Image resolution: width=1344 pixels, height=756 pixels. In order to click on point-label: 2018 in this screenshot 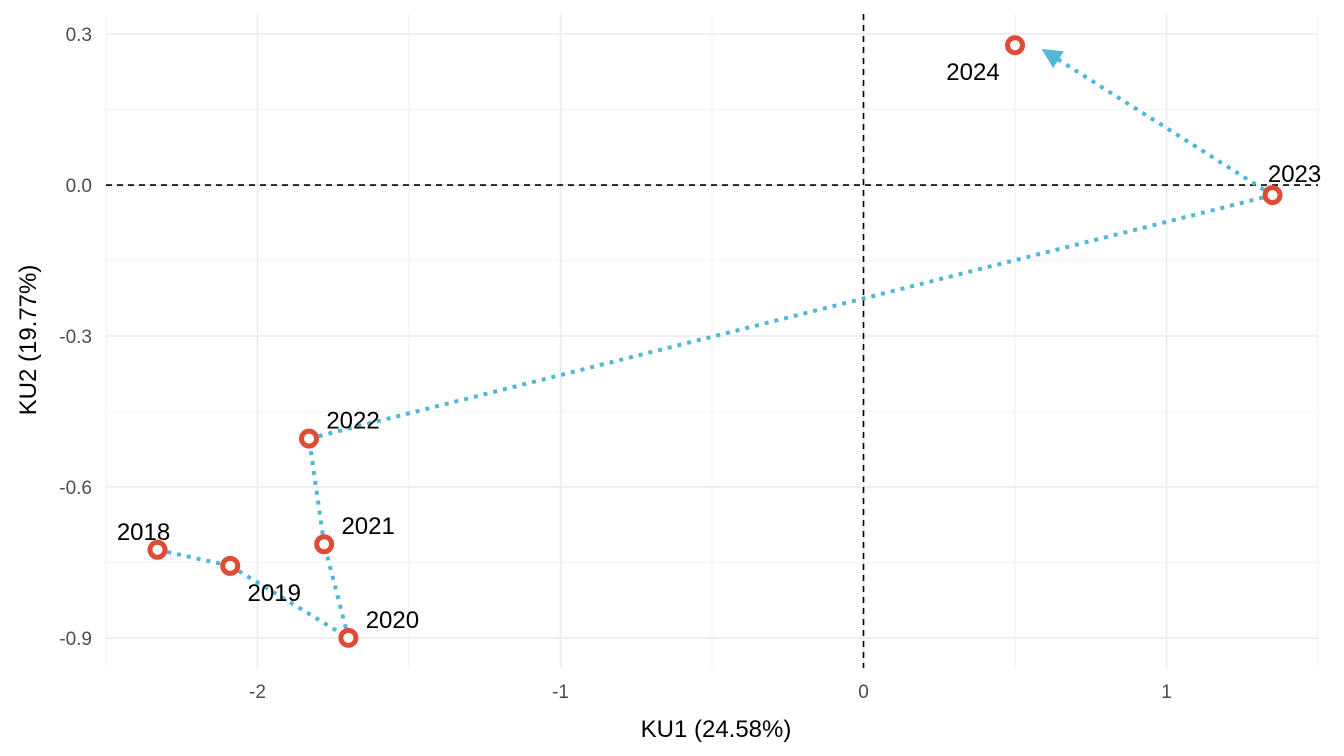, I will do `click(143, 532)`.